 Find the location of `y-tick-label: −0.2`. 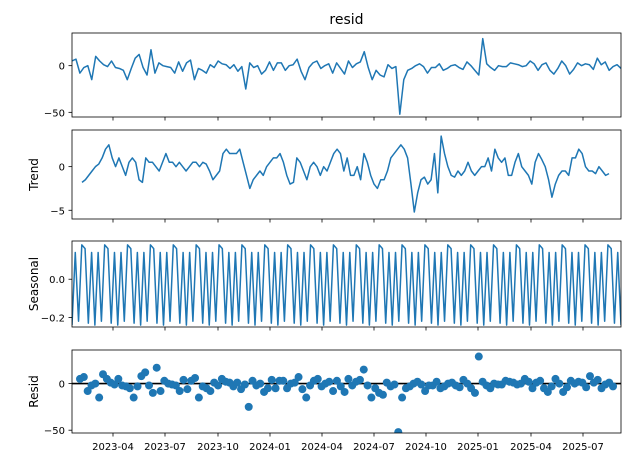

y-tick-label: −0.2 is located at coordinates (53, 318).